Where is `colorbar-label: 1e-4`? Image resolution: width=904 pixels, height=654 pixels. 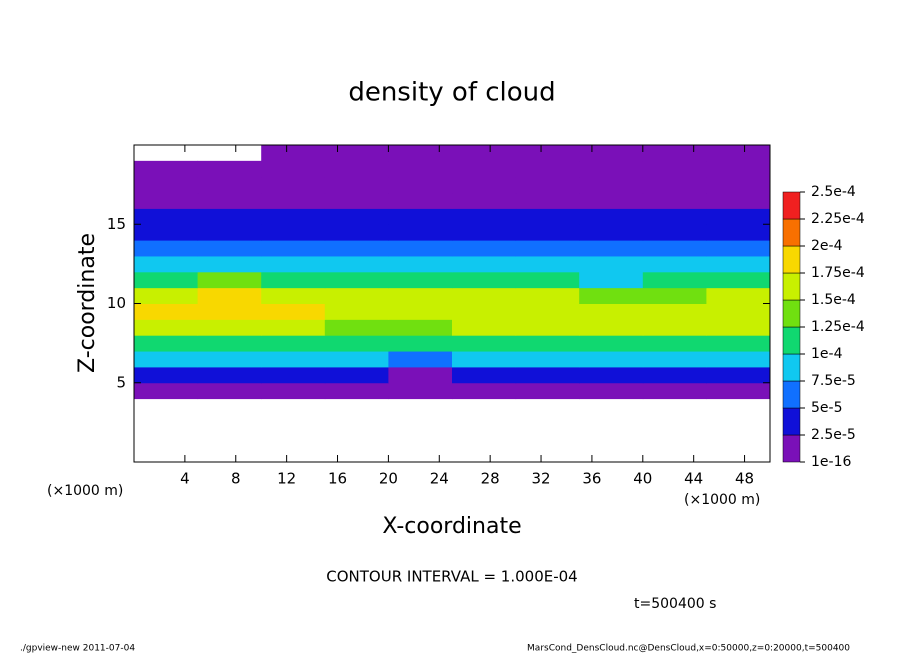 colorbar-label: 1e-4 is located at coordinates (827, 354).